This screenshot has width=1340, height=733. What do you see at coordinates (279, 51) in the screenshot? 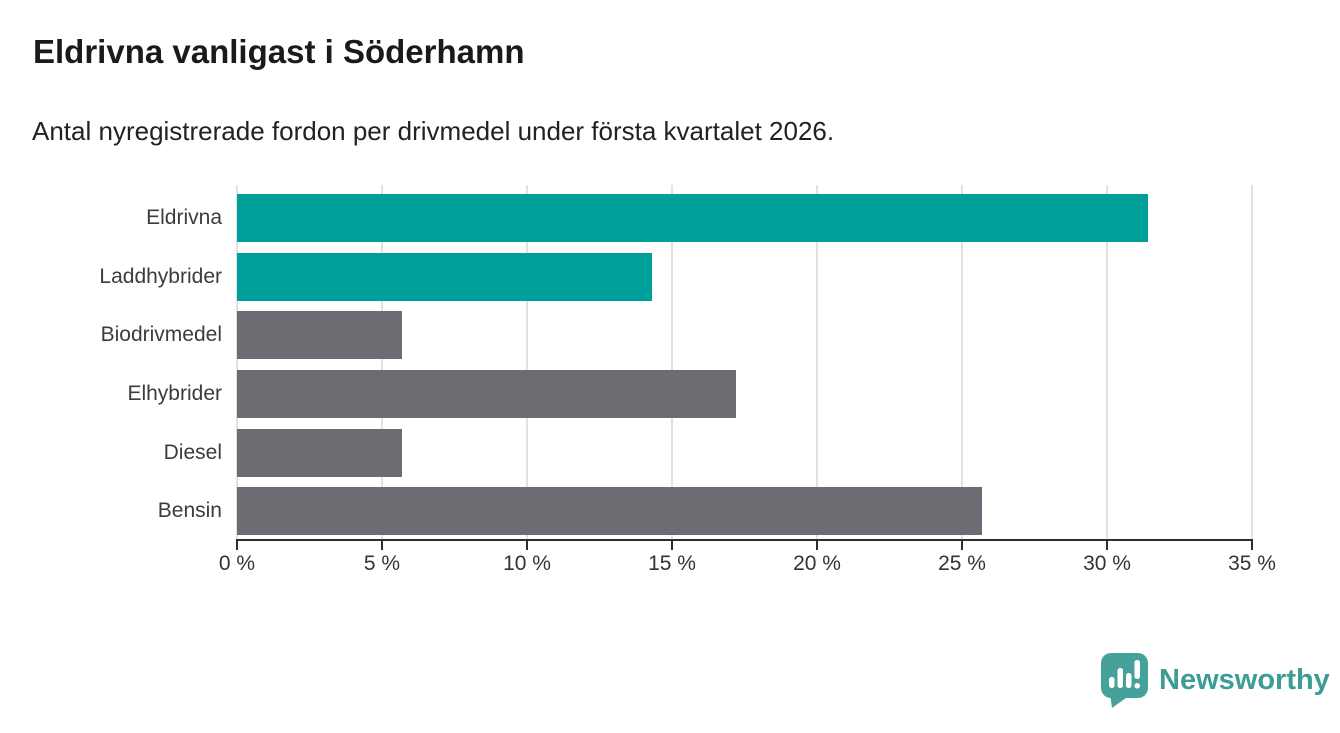
I see `chart-title: Eldrivna vanligast i Söderhamn` at bounding box center [279, 51].